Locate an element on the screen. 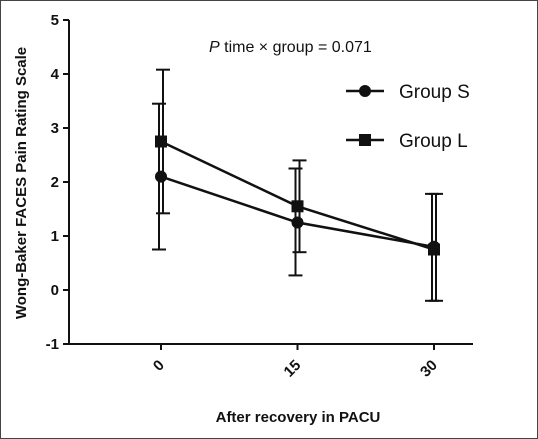 Image resolution: width=538 pixels, height=439 pixels. y-tick-label: -1 is located at coordinates (52, 344).